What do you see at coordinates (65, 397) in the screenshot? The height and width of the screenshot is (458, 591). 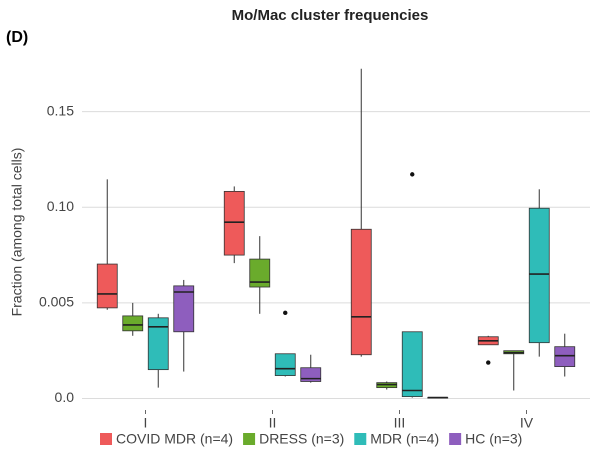 I see `y-tick-label: 0.0` at bounding box center [65, 397].